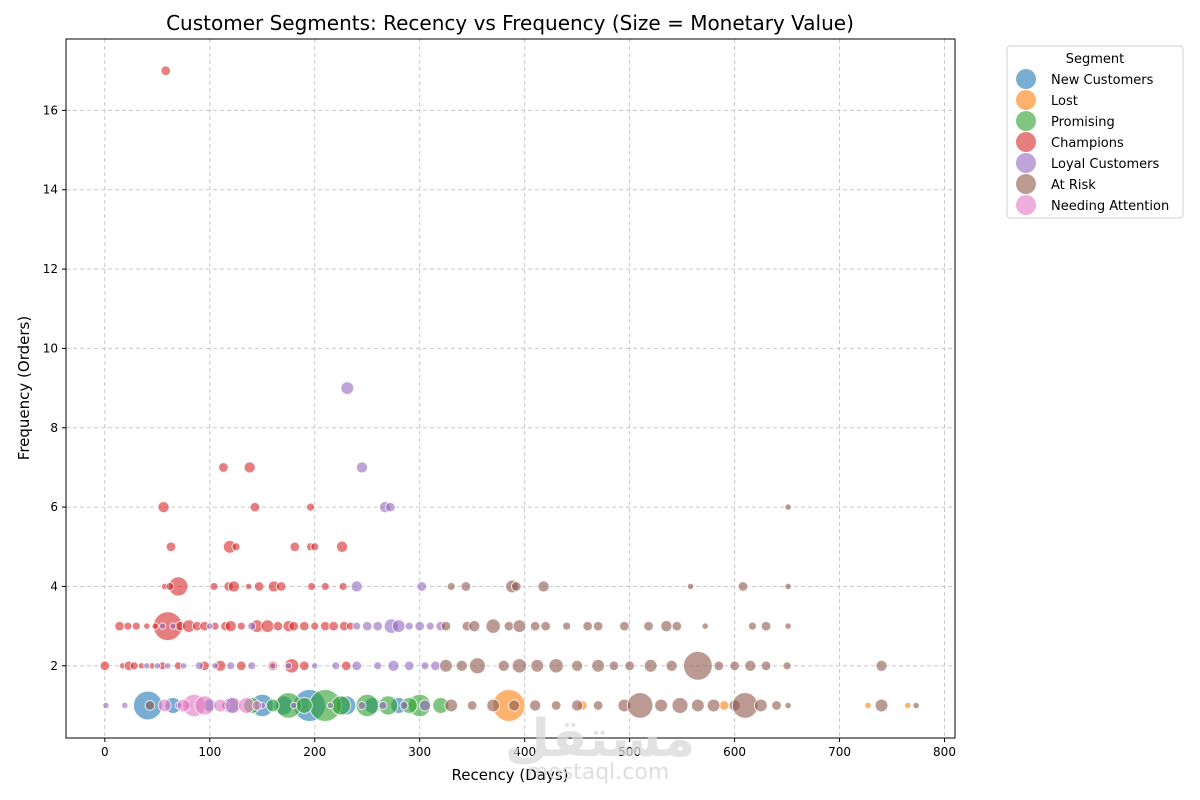  What do you see at coordinates (24, 388) in the screenshot?
I see `y-axis-label: Frequency (Orders)` at bounding box center [24, 388].